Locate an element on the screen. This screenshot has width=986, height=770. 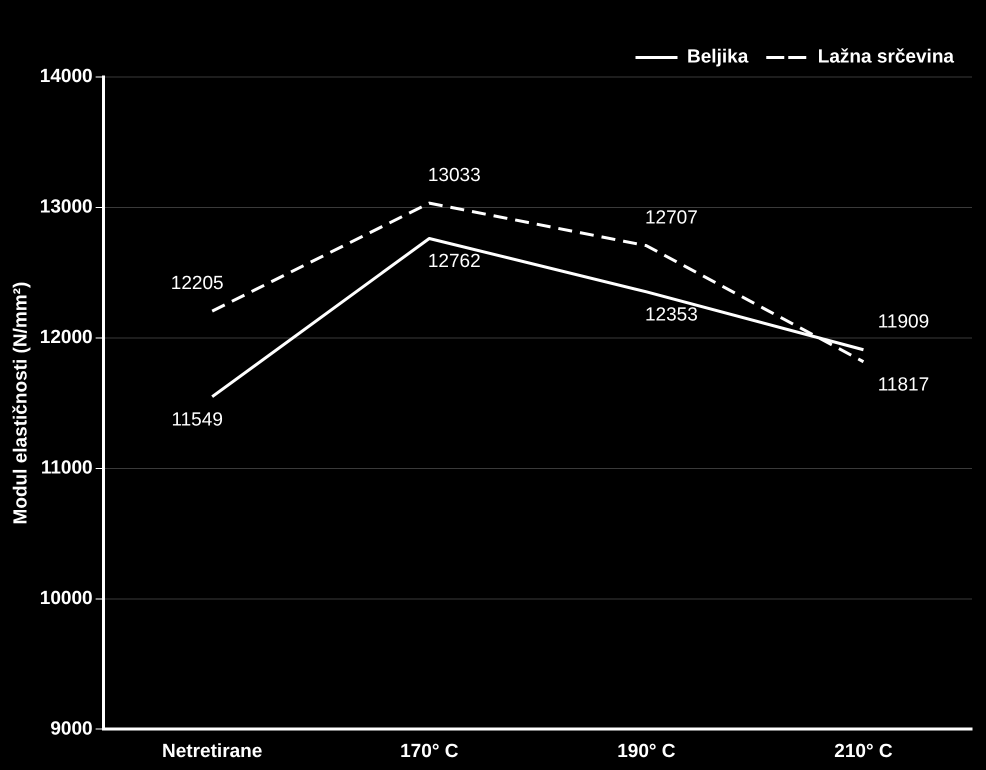
x-tick-label: 190° C is located at coordinates (646, 751).